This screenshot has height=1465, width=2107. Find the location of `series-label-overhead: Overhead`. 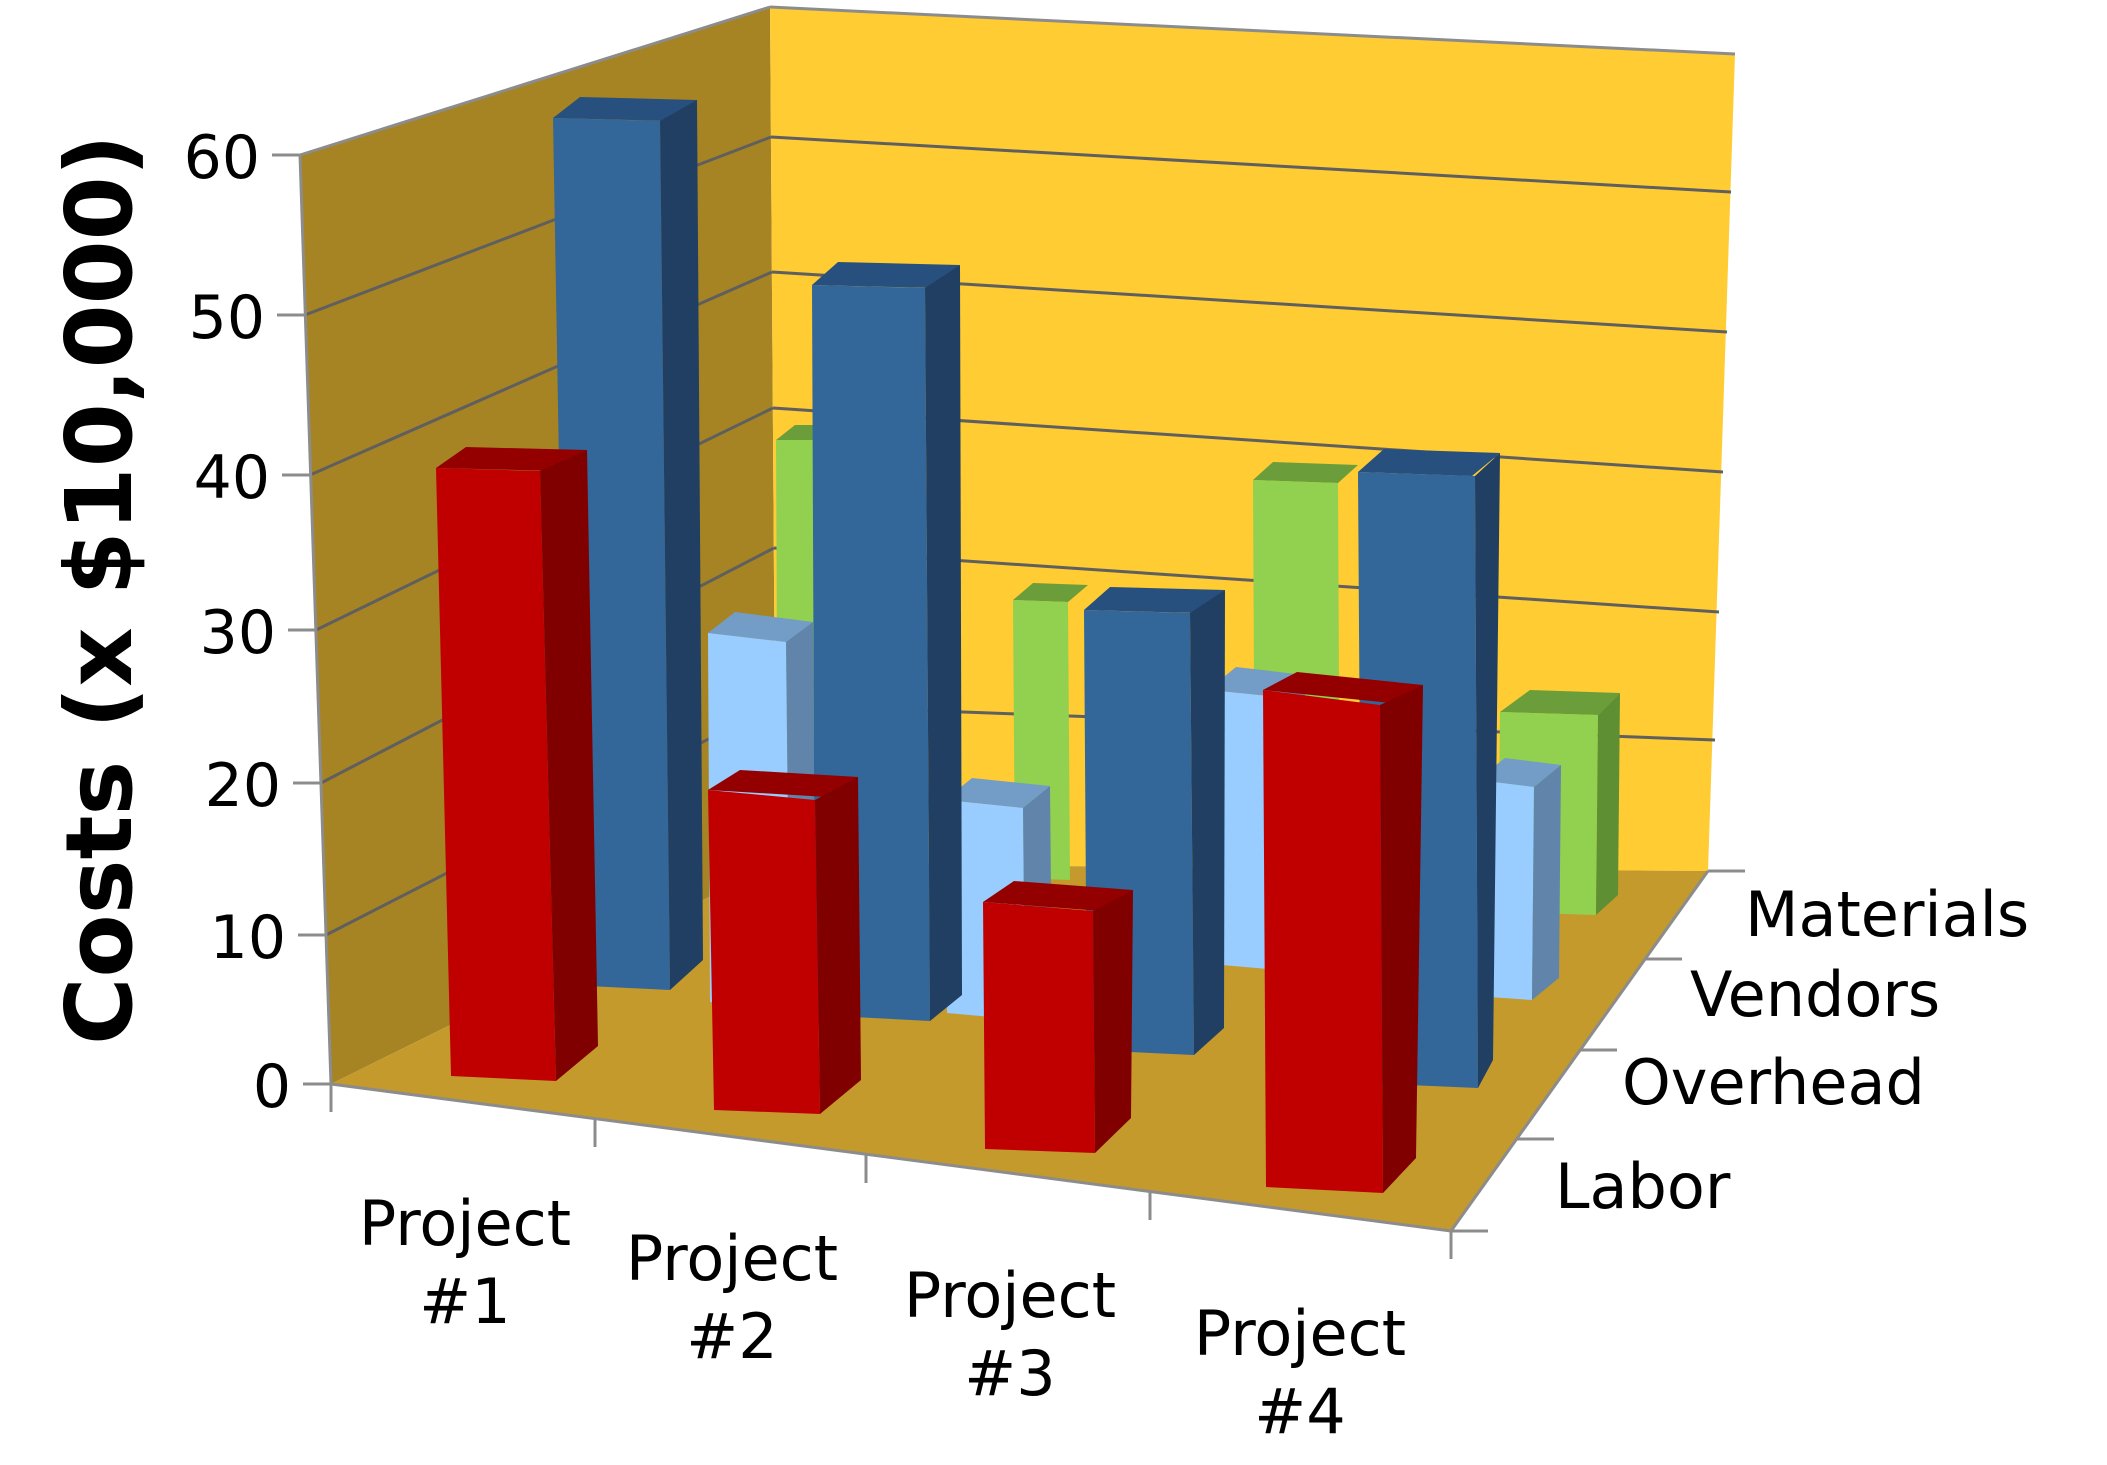

series-label-overhead: Overhead is located at coordinates (1773, 1082).